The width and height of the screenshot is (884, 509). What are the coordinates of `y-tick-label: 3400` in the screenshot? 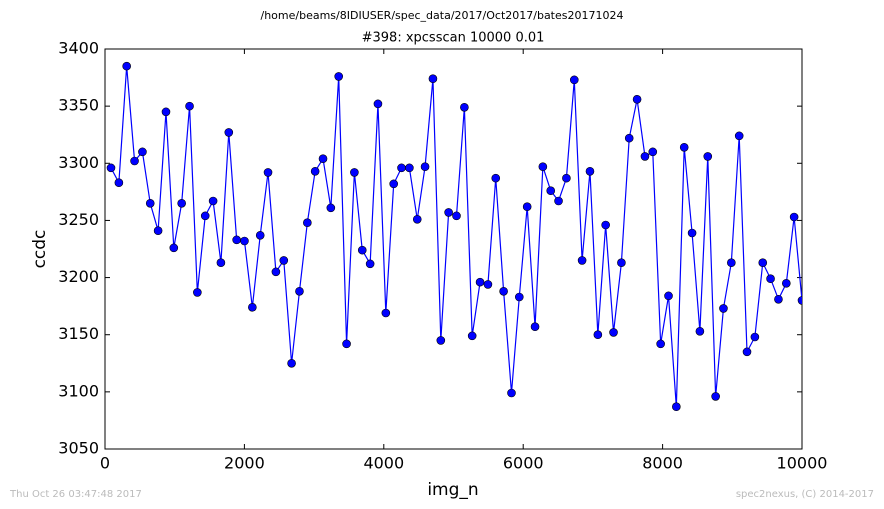 It's located at (78, 48).